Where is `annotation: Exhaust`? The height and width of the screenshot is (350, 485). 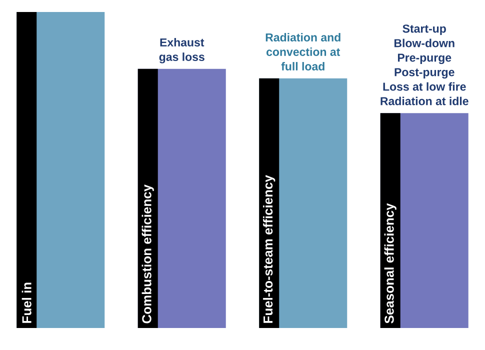 annotation: Exhaust is located at coordinates (182, 42).